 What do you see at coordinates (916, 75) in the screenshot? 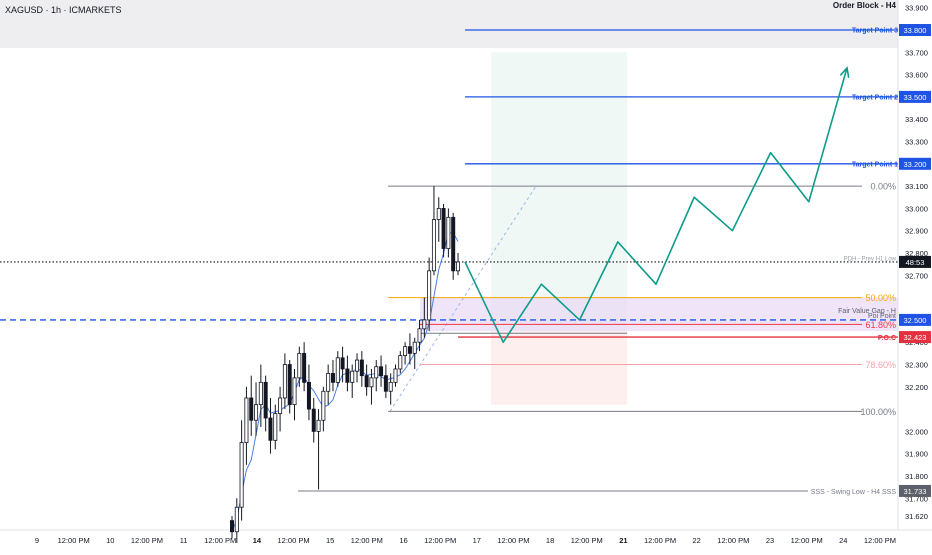
I see `y-tick-label: 33.600` at bounding box center [916, 75].